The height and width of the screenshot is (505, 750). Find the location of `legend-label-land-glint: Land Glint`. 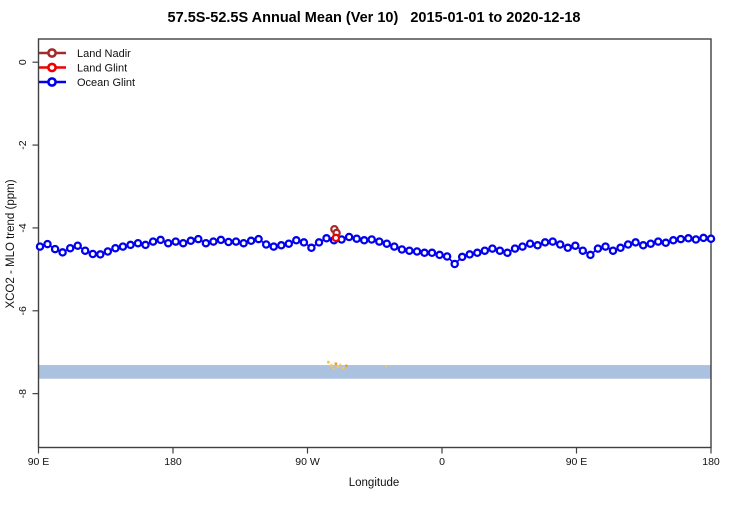

legend-label-land-glint: Land Glint is located at coordinates (102, 69).